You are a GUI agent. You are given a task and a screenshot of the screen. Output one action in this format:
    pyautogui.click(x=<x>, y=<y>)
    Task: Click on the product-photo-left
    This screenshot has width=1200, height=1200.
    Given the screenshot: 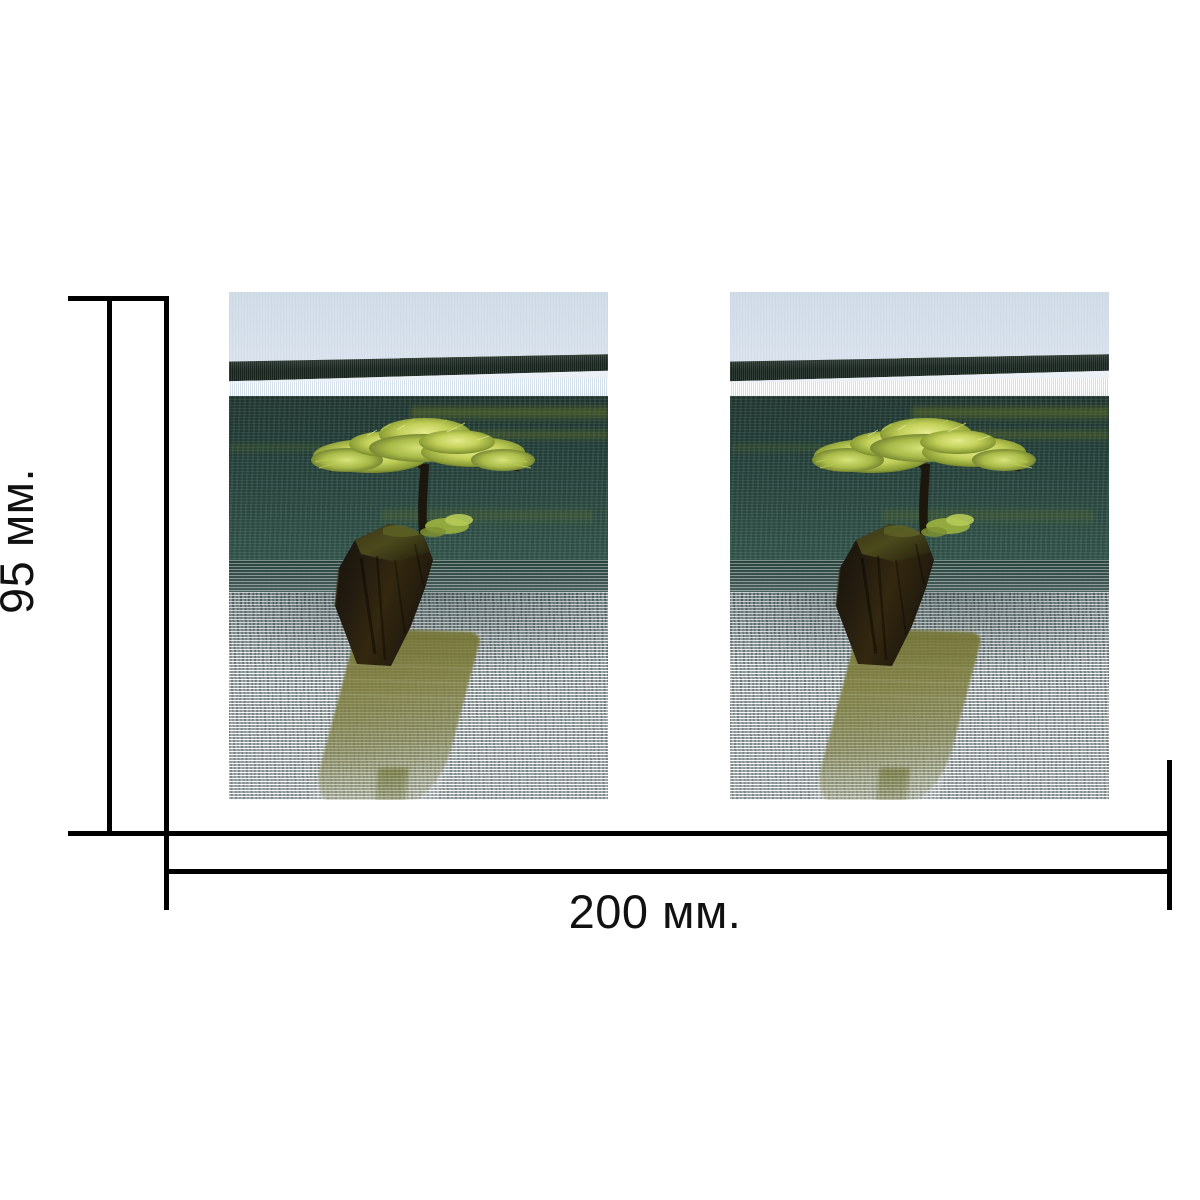 What is the action you would take?
    pyautogui.click(x=418, y=546)
    